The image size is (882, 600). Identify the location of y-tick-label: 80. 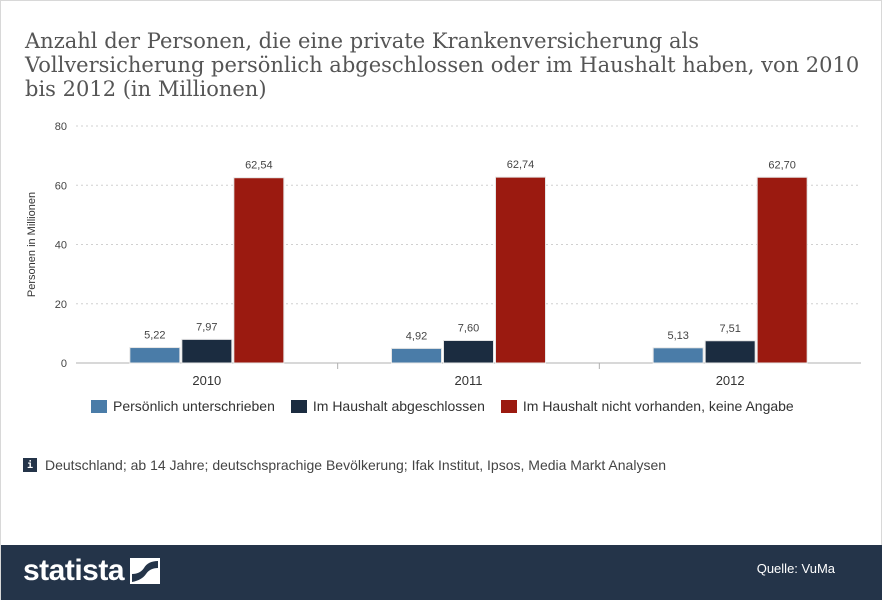
(61, 127).